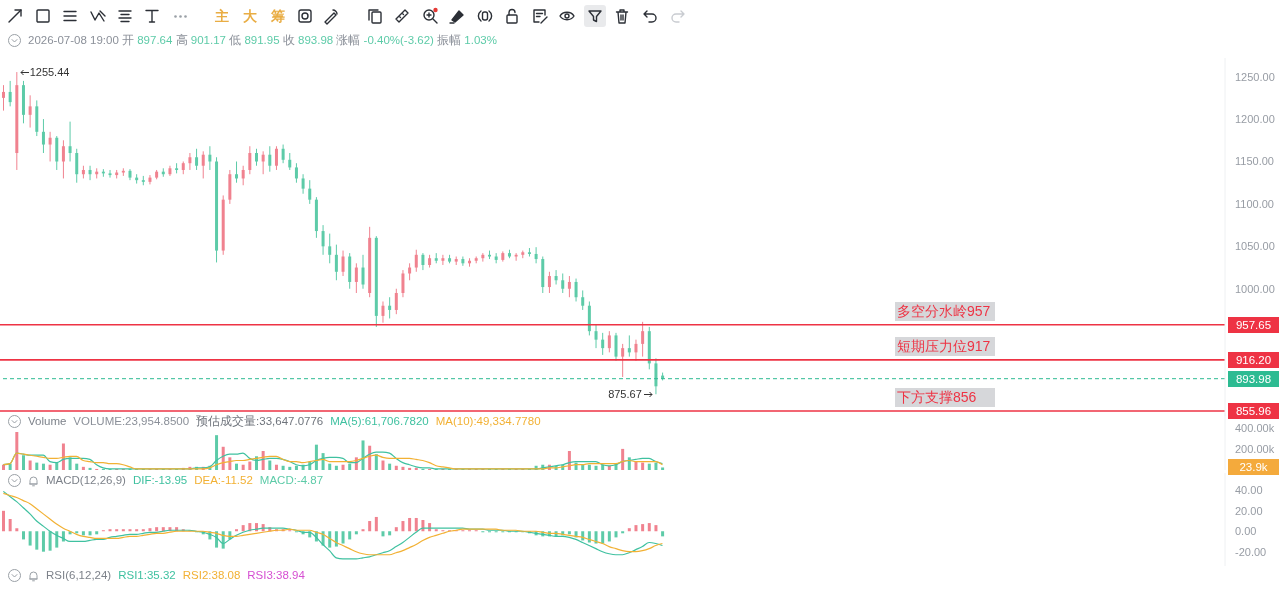 Image resolution: width=1280 pixels, height=595 pixels. Describe the element at coordinates (262, 40) in the screenshot. I see `chart-title: 2026-07-08 19:00 开 897.64 高 901.17 低 891.95 收 893.98 涨幅 -0.40%(-3.62) 振幅 1.03%` at that location.